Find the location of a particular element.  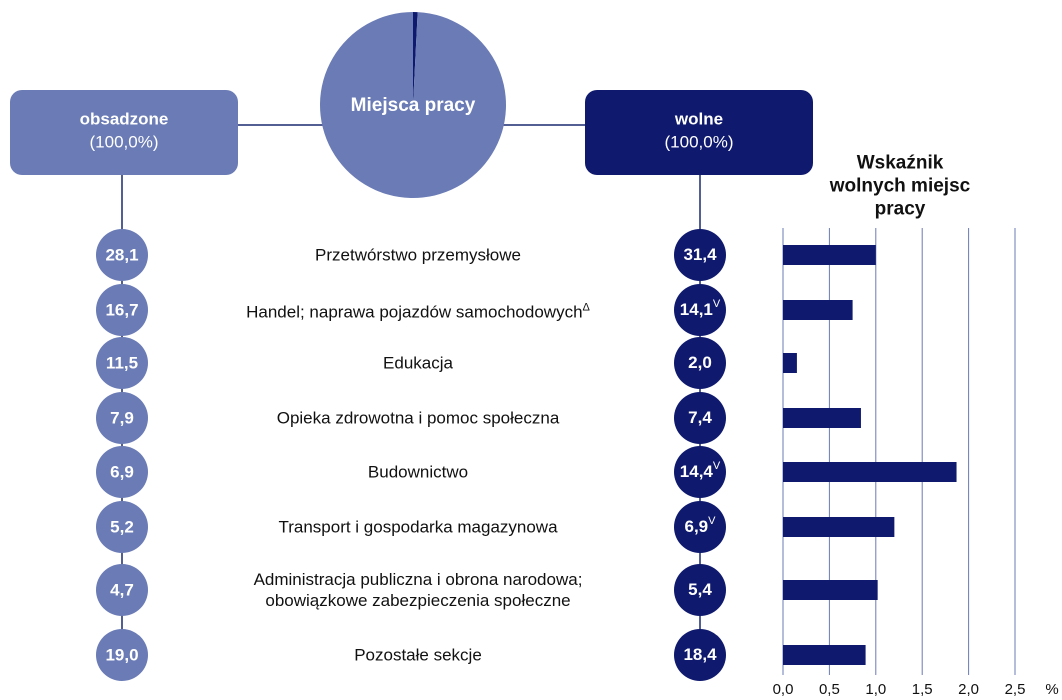

category-label: Edukacja is located at coordinates (418, 363).